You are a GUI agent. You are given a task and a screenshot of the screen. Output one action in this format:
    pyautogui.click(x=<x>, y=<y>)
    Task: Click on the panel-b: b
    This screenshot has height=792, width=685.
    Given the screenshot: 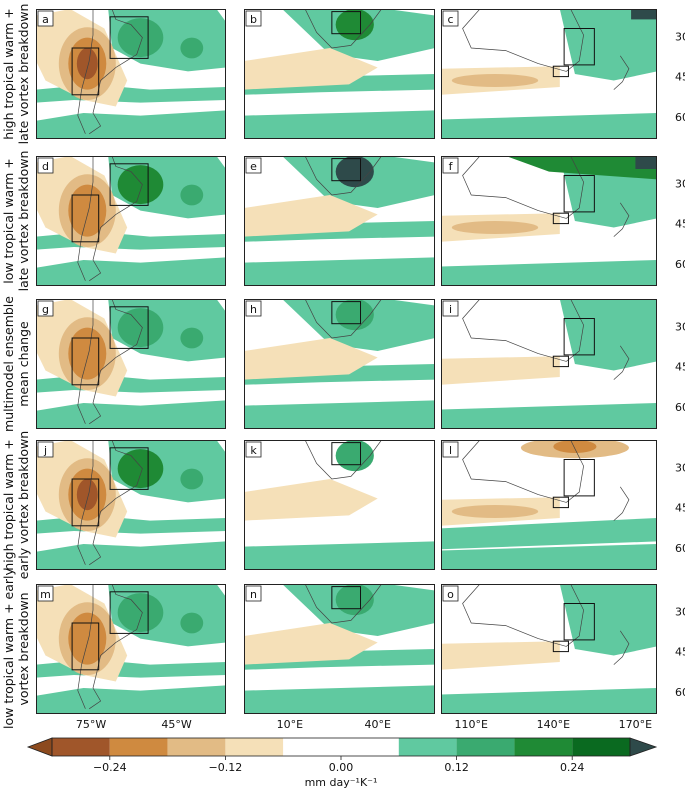 What is the action you would take?
    pyautogui.click(x=339, y=74)
    